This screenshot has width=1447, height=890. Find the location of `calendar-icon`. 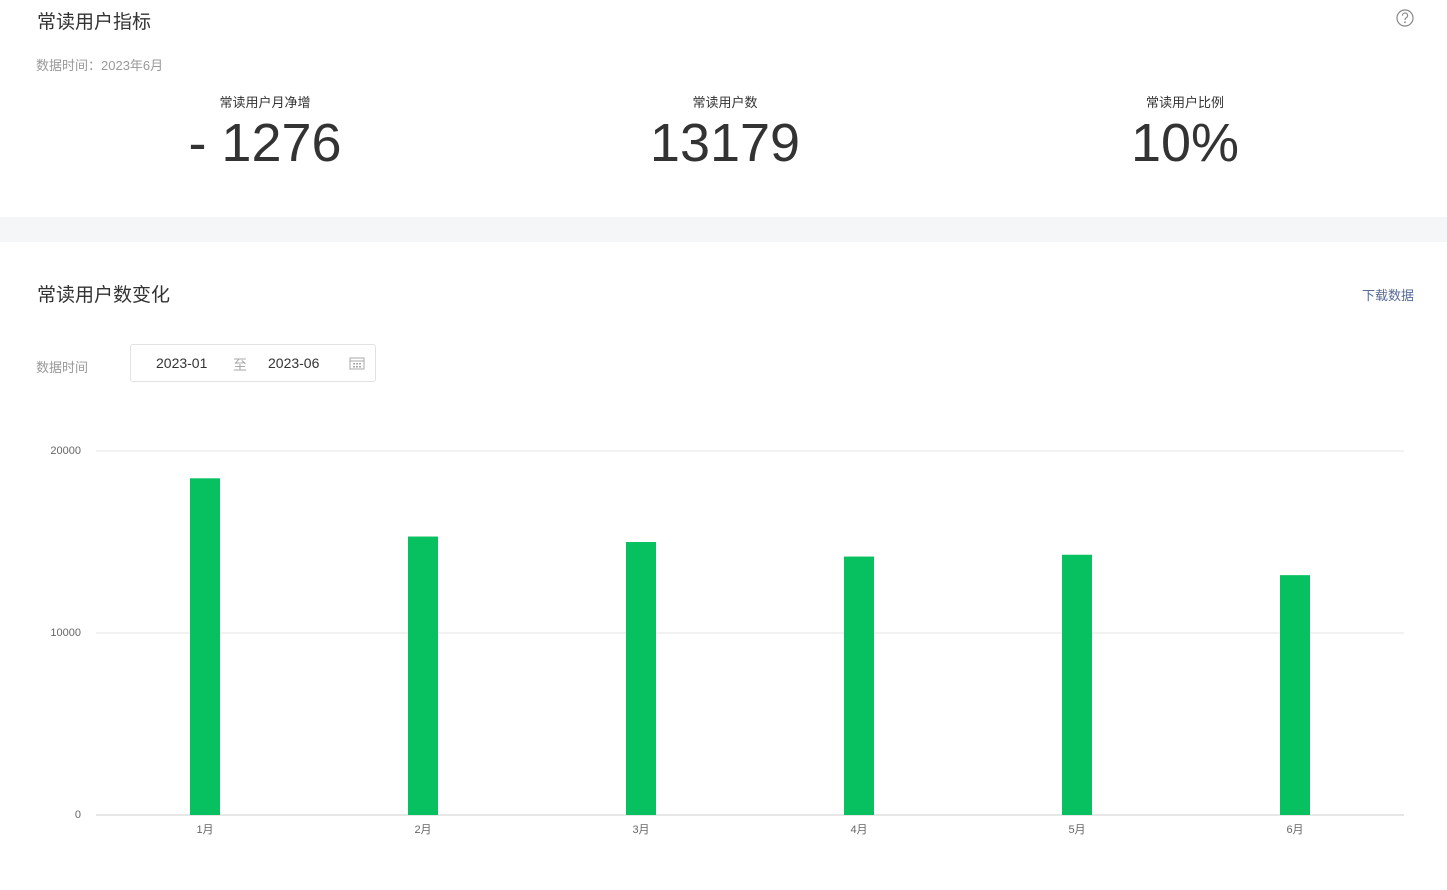

calendar-icon is located at coordinates (357, 363).